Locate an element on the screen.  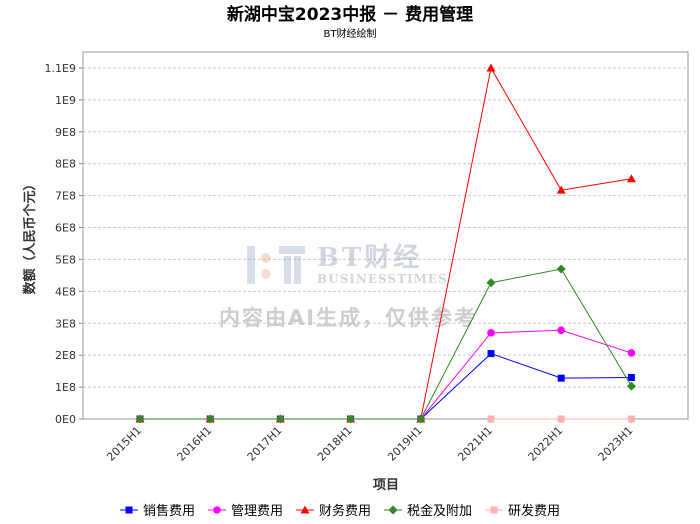
y-tick-label: 7E8 is located at coordinates (65, 196).